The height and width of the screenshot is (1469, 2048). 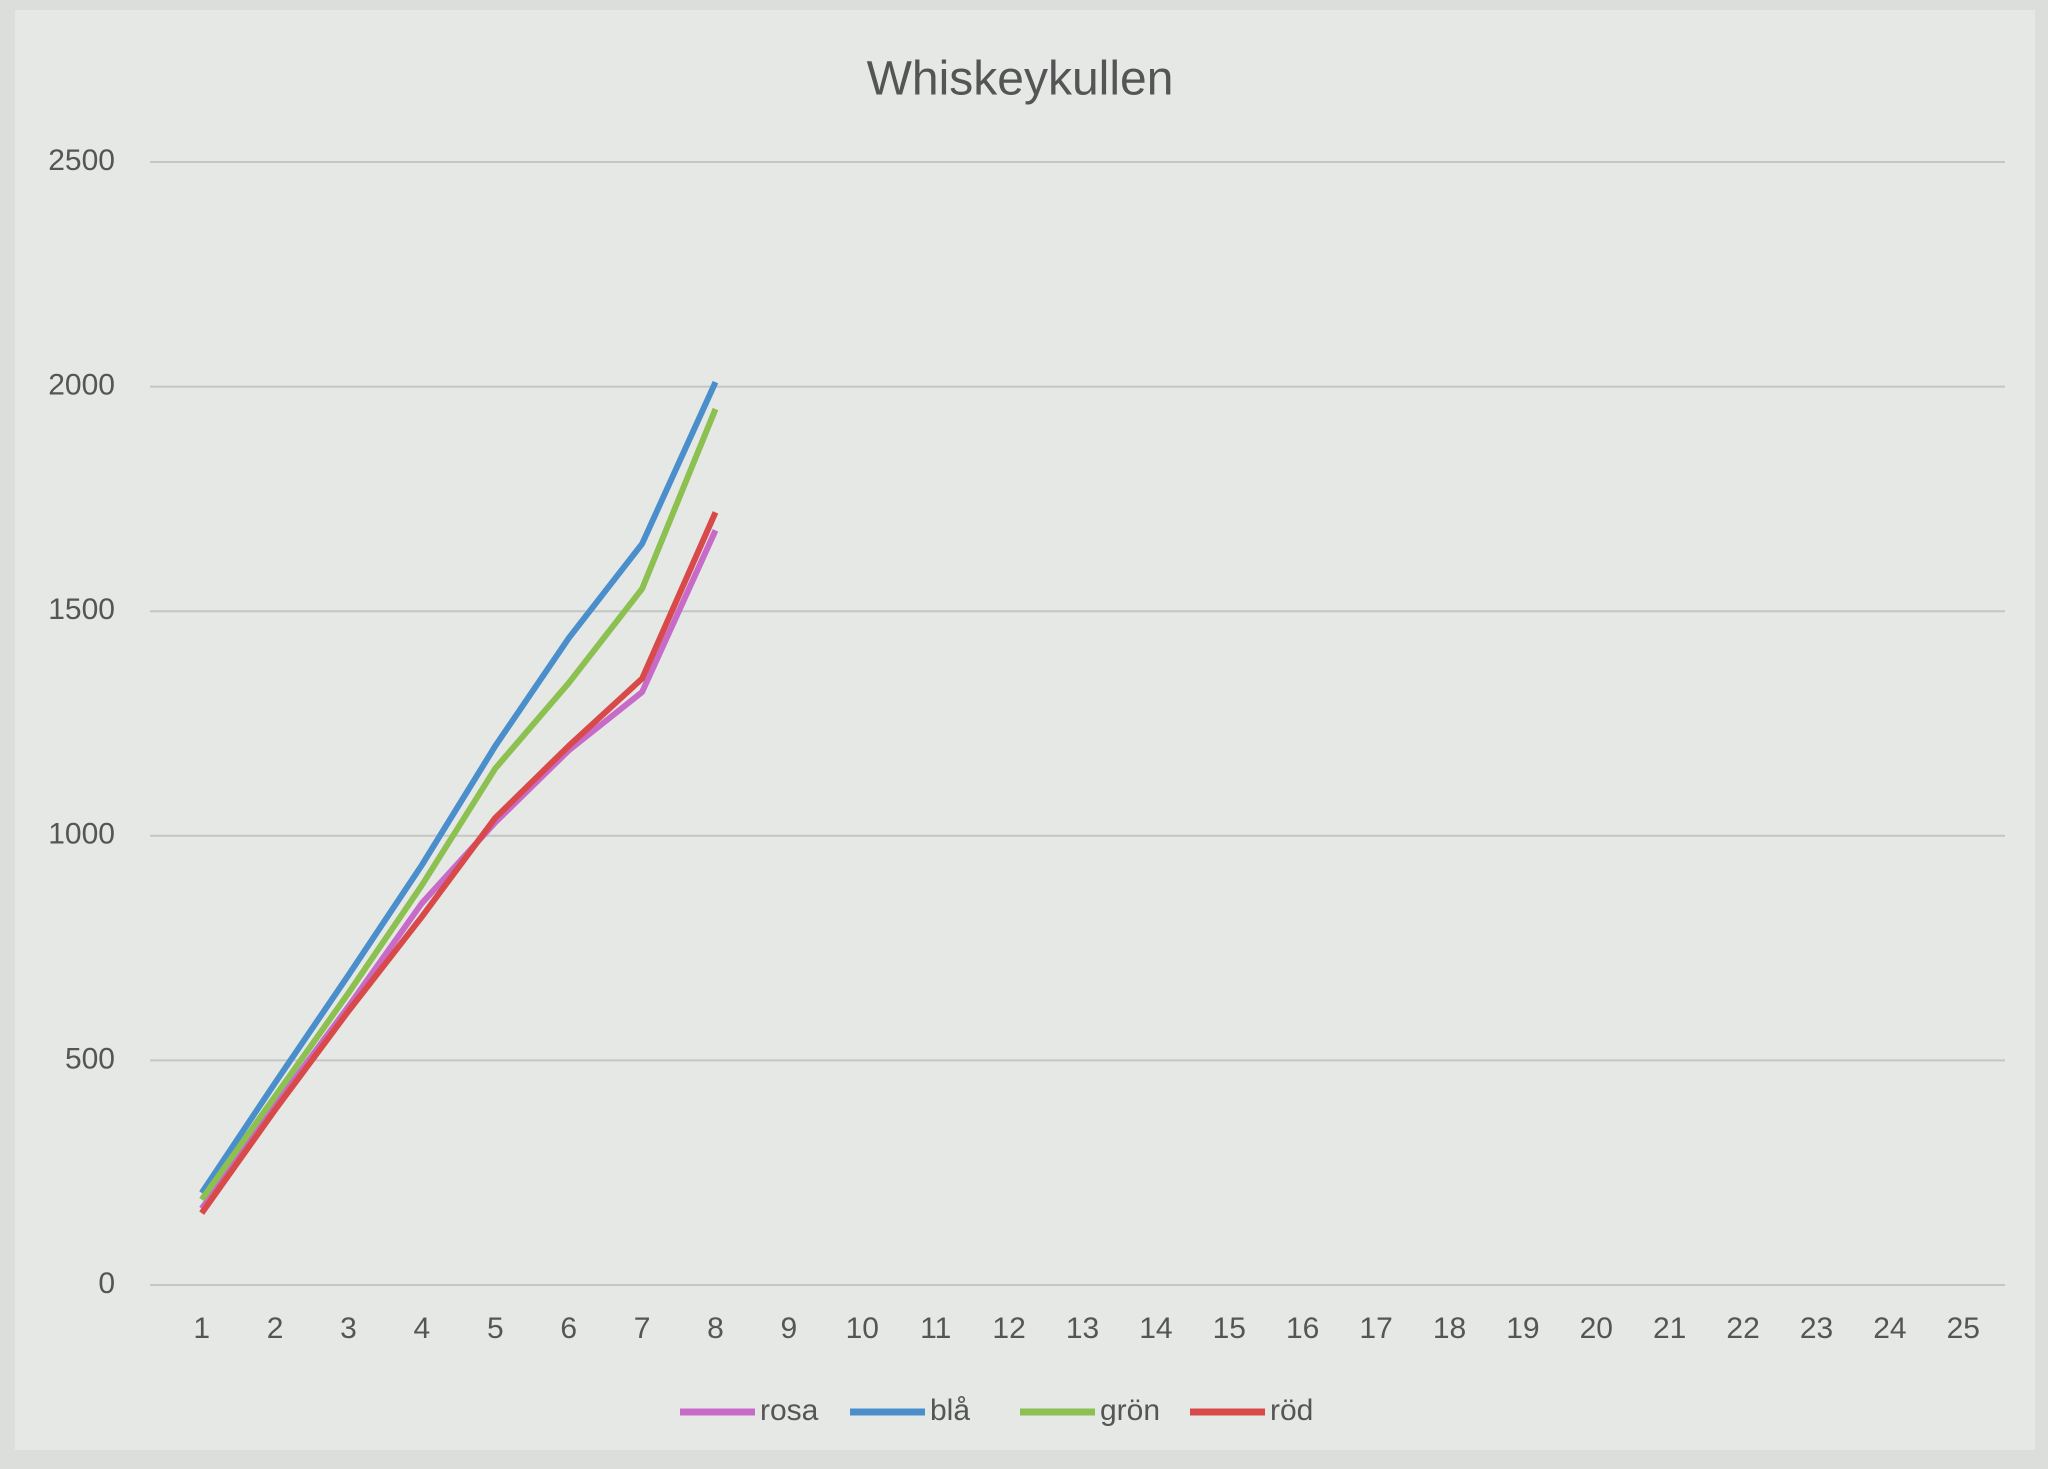 What do you see at coordinates (642, 1328) in the screenshot?
I see `x-tick-label: 7` at bounding box center [642, 1328].